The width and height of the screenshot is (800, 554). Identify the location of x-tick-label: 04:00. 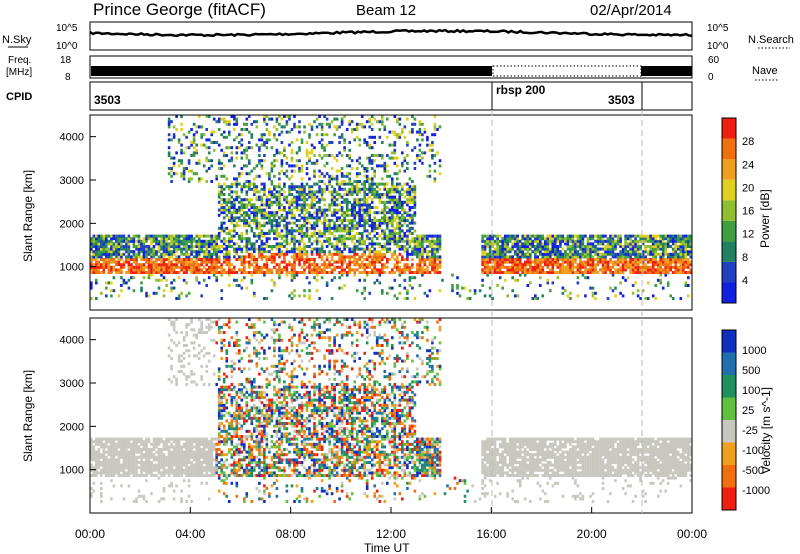
(190, 534).